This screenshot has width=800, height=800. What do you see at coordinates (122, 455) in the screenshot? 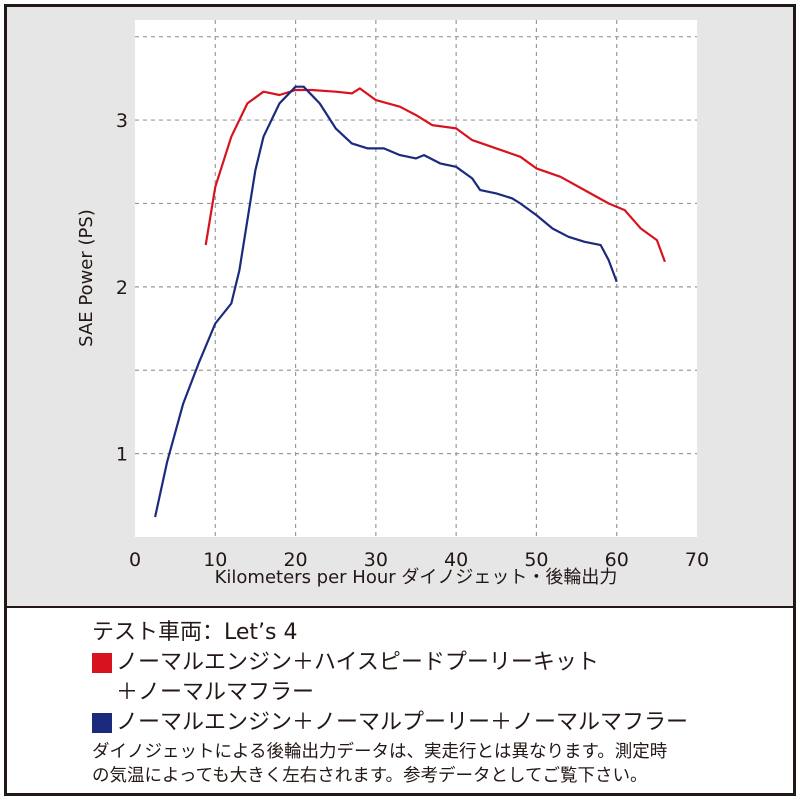
I see `y-tick-label: 1` at bounding box center [122, 455].